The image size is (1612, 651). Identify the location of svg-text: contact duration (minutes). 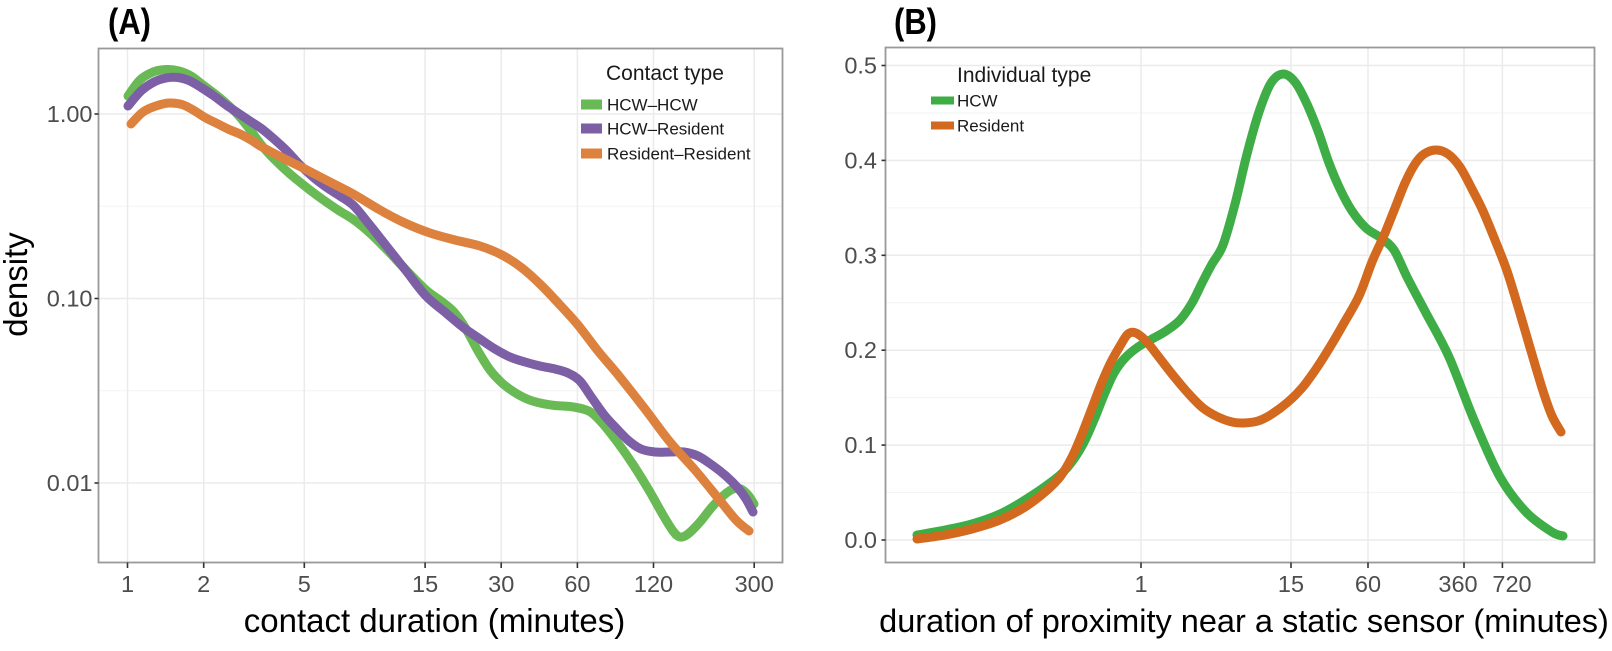
(435, 620).